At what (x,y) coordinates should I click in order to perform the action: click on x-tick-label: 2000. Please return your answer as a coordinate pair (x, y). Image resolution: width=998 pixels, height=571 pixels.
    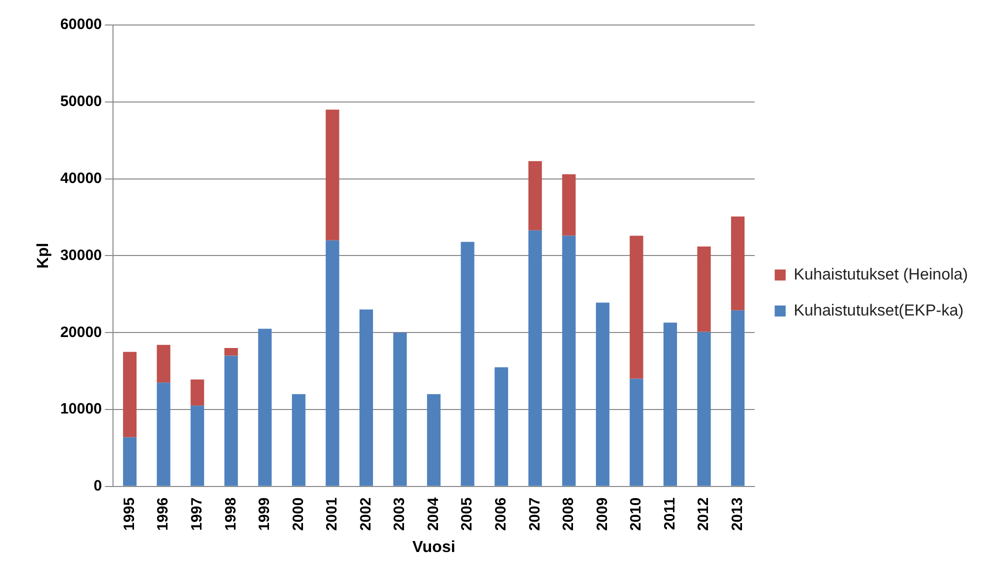
    Looking at the image, I should click on (298, 514).